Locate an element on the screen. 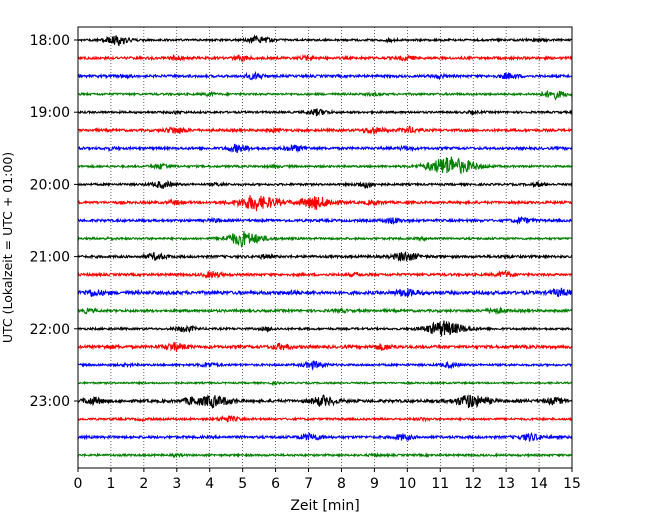 Image resolution: width=650 pixels, height=520 pixels. x-tick-label: 13 is located at coordinates (506, 484).